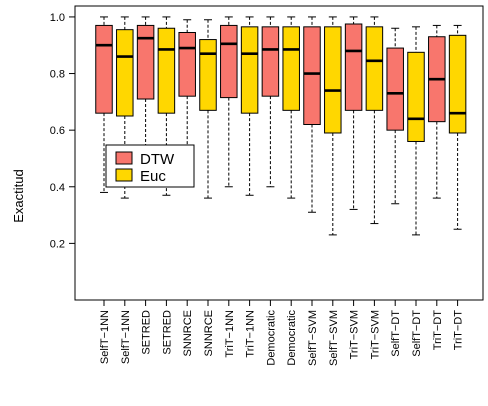 The width and height of the screenshot is (488, 406). Describe the element at coordinates (124, 158) in the screenshot. I see `legend-swatch-dtw` at that location.